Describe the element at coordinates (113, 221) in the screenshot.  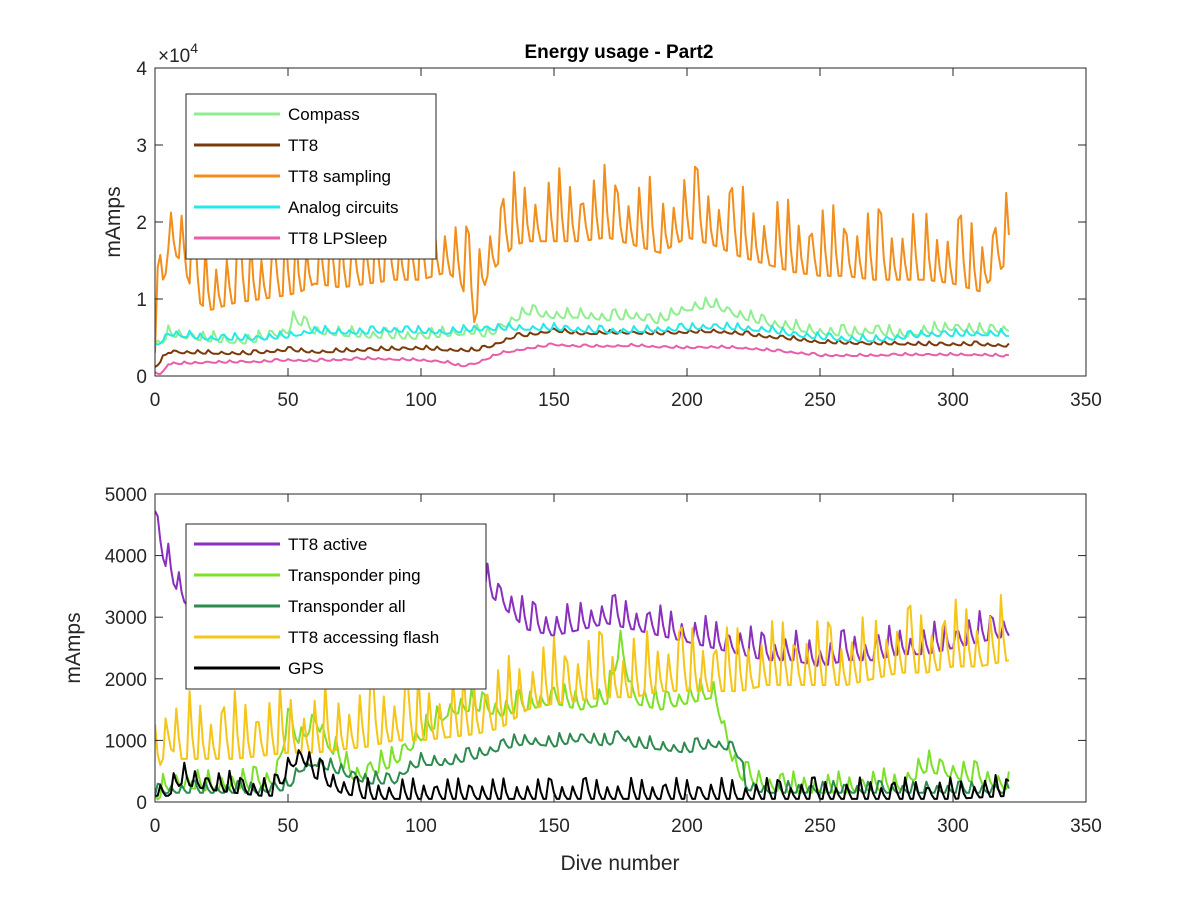
I see `top-y-axis-label: mAmps` at that location.